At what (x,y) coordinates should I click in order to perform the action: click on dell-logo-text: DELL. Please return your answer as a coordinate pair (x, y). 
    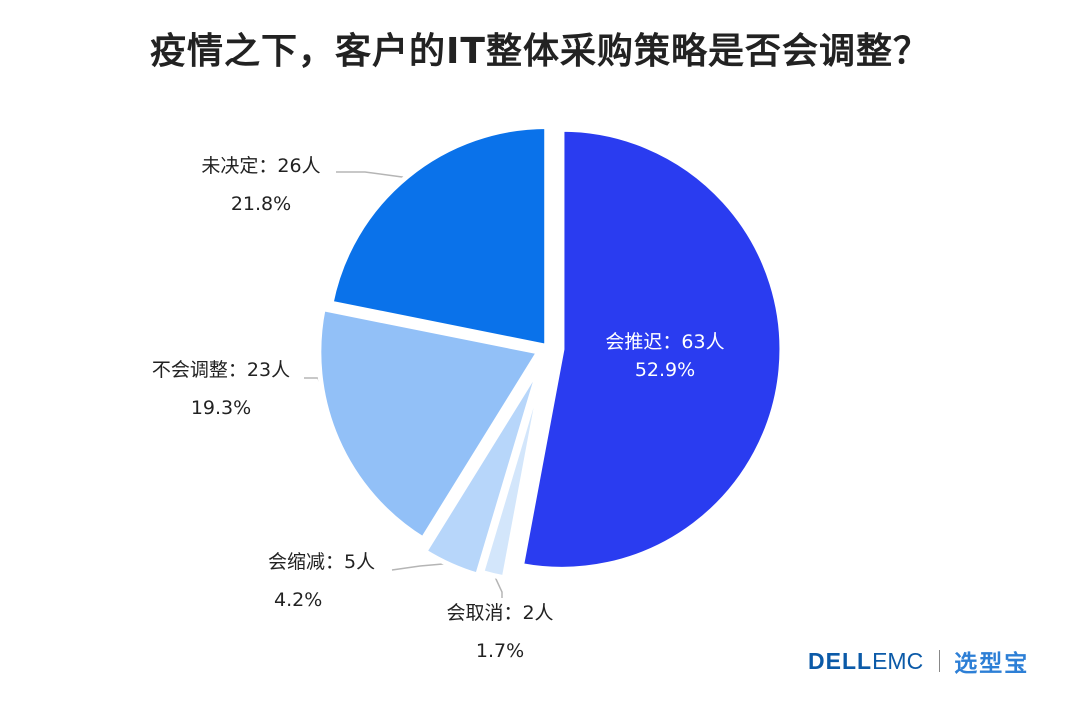
    Looking at the image, I should click on (840, 660).